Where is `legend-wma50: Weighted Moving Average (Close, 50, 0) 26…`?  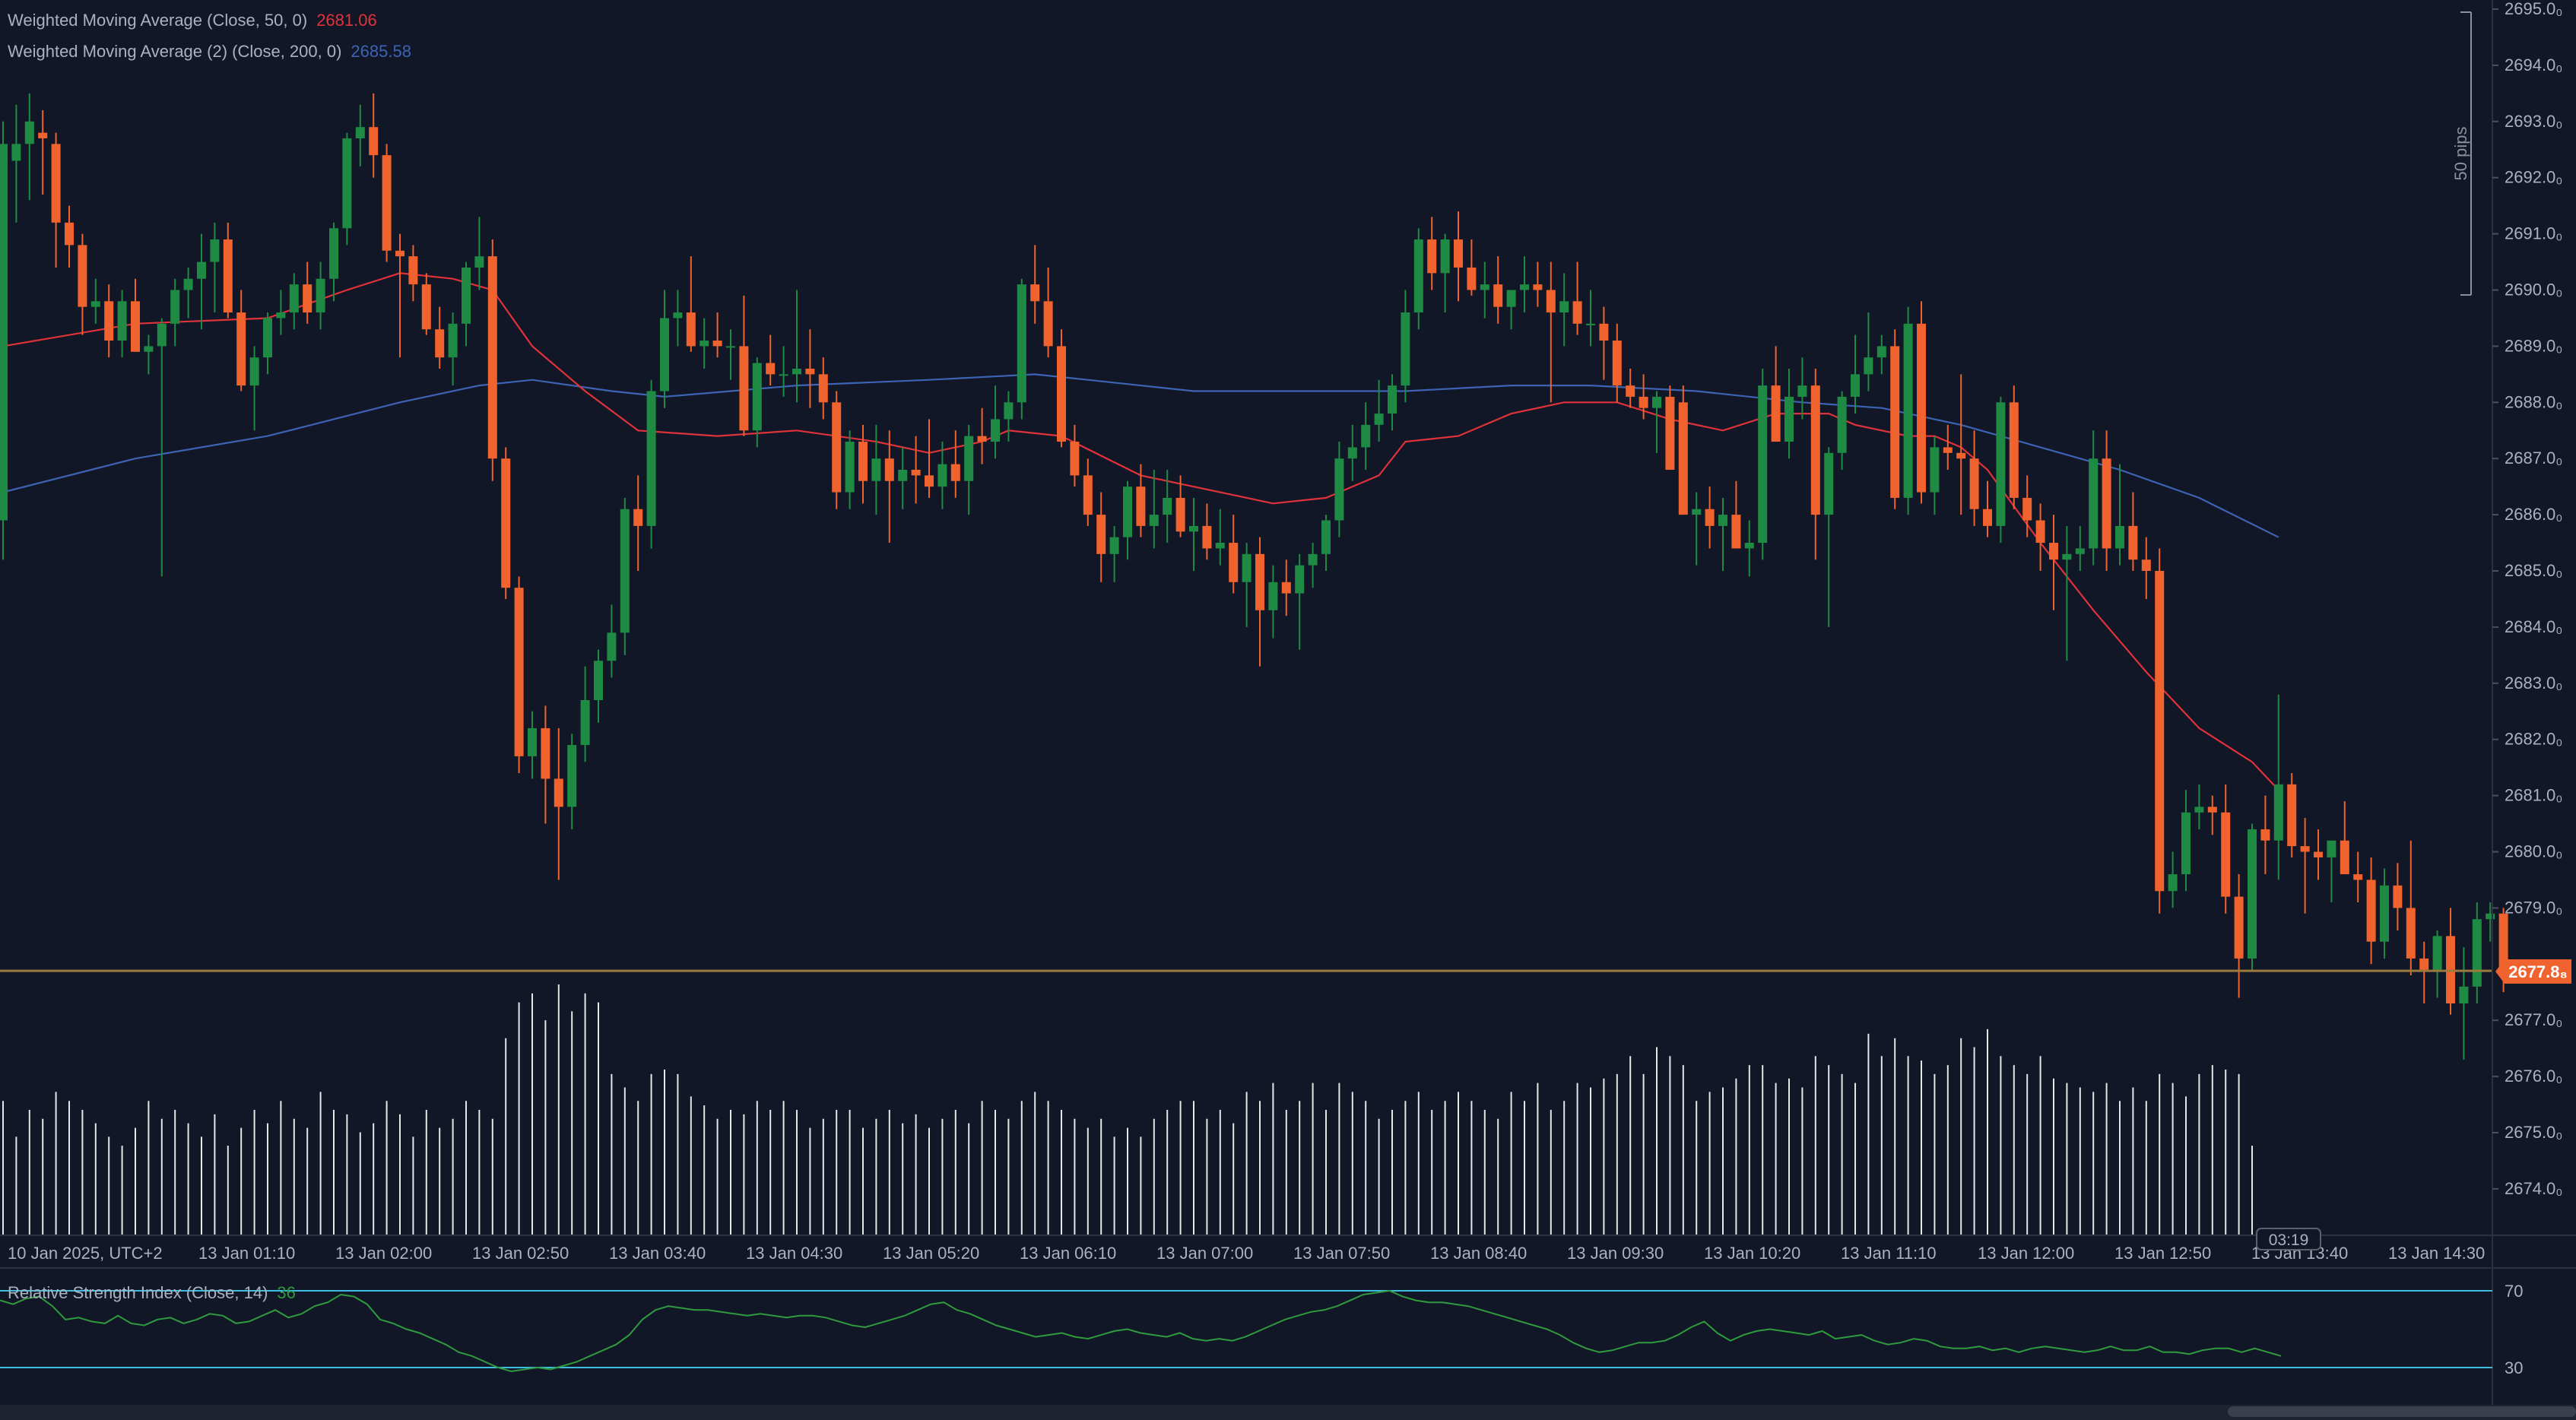
legend-wma50: Weighted Moving Average (Close, 50, 0) 26… is located at coordinates (192, 20).